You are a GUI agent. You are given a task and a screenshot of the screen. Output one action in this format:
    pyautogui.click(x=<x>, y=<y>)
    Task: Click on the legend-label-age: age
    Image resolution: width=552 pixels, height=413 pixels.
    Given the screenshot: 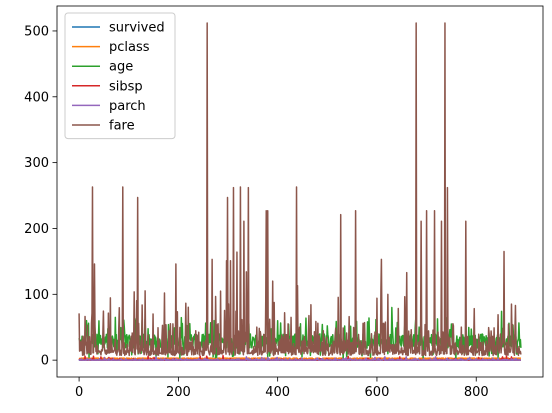 What is the action you would take?
    pyautogui.click(x=121, y=67)
    